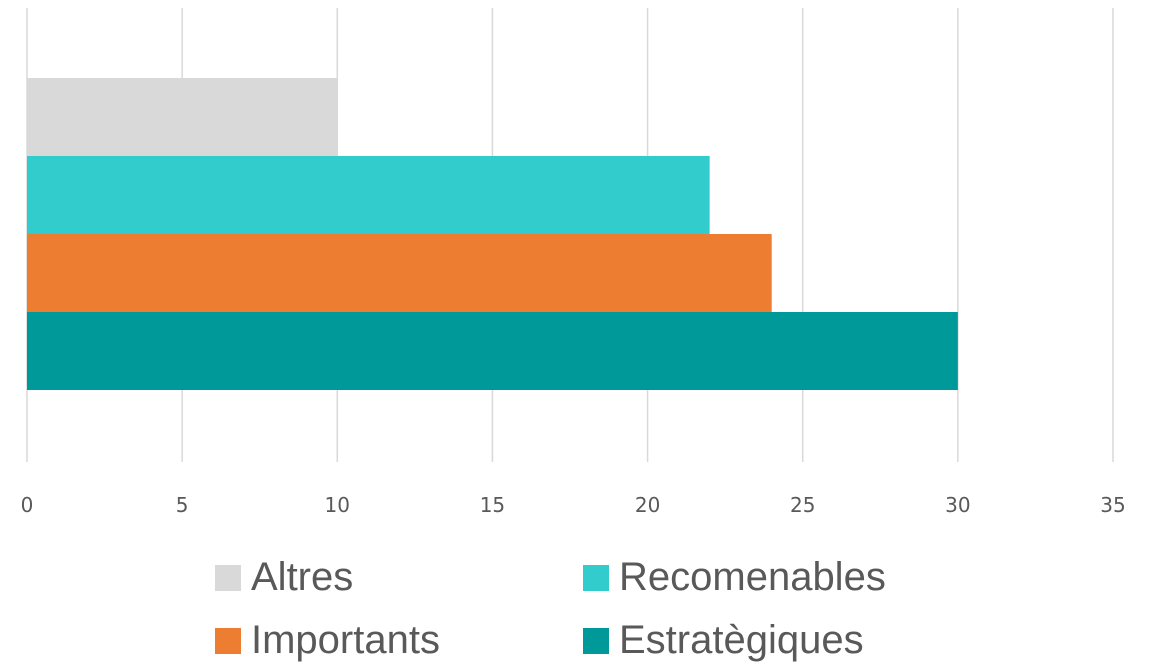 This screenshot has height=668, width=1155. Describe the element at coordinates (596, 640) in the screenshot. I see `legend-swatch-estrategiques` at that location.